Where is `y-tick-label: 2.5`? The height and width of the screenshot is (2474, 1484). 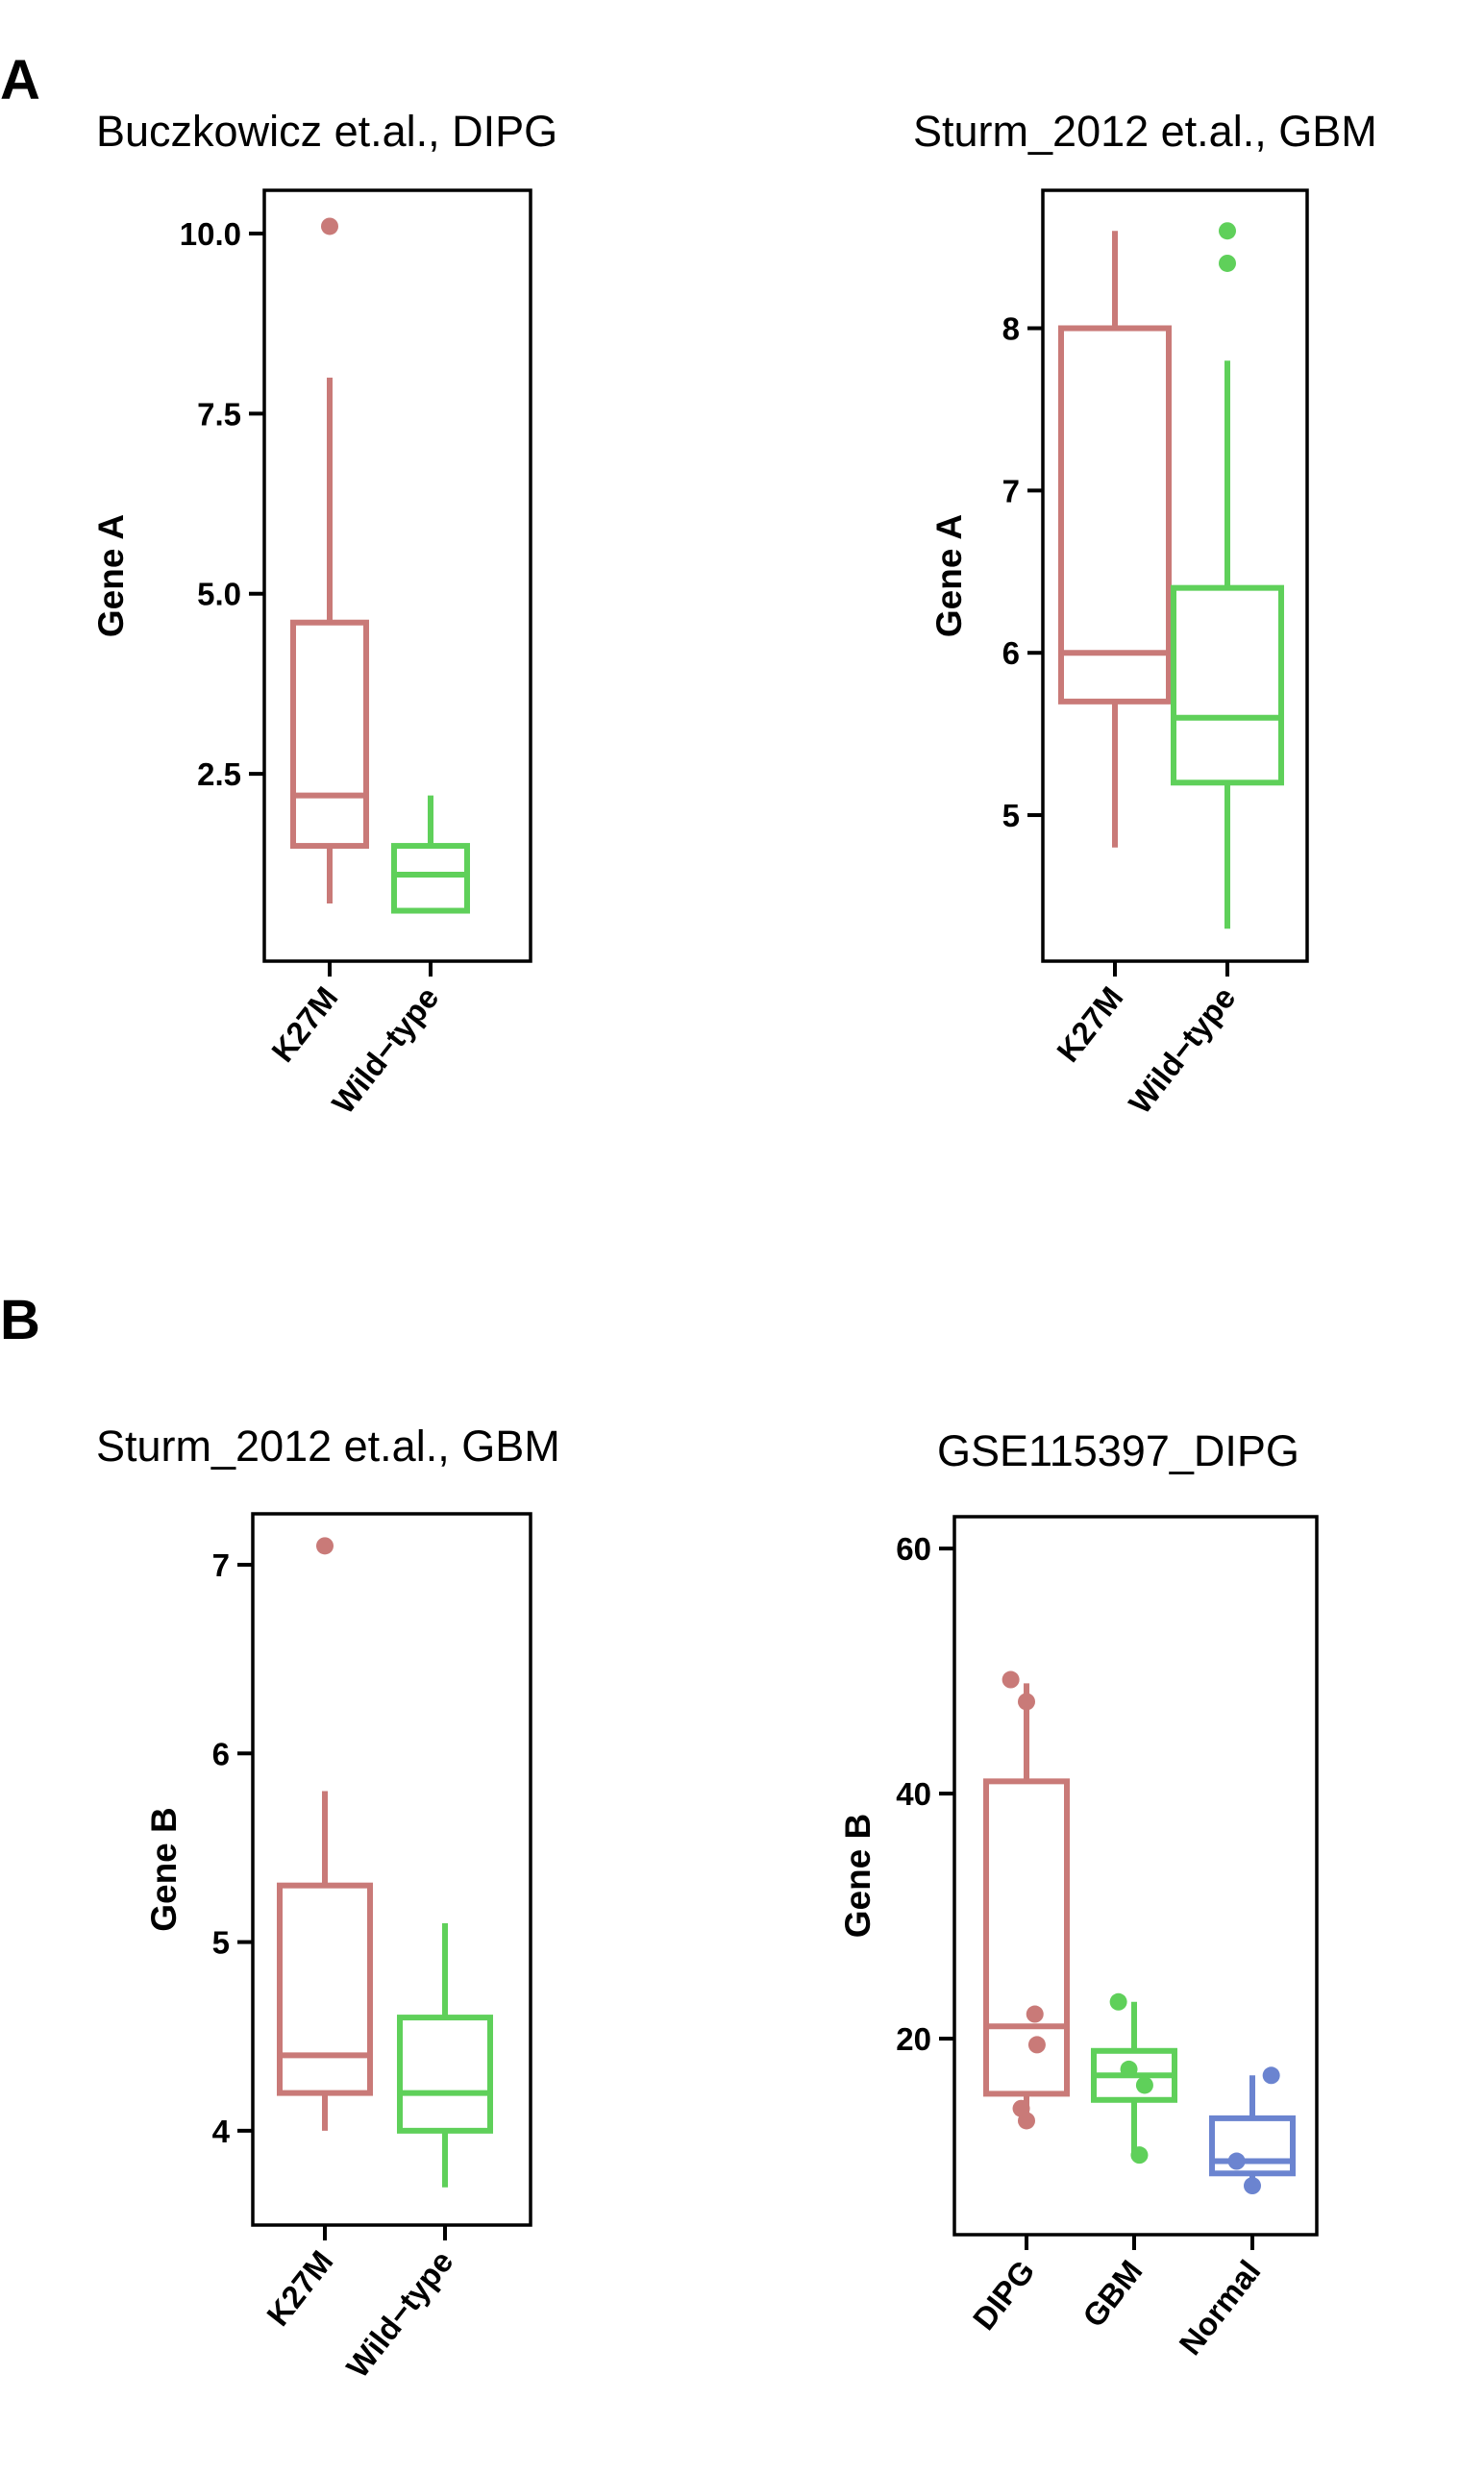
y-tick-label: 2.5 is located at coordinates (219, 774).